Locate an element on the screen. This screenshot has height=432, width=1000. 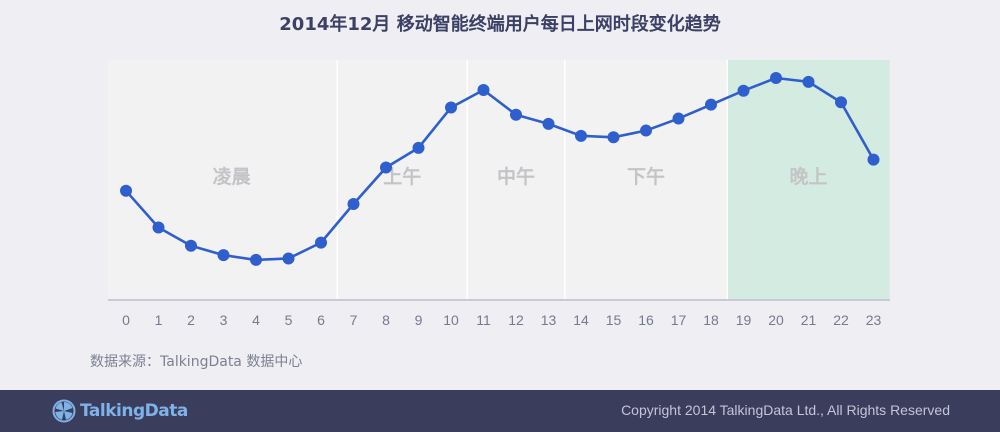
x-tick-label: 6 is located at coordinates (321, 320).